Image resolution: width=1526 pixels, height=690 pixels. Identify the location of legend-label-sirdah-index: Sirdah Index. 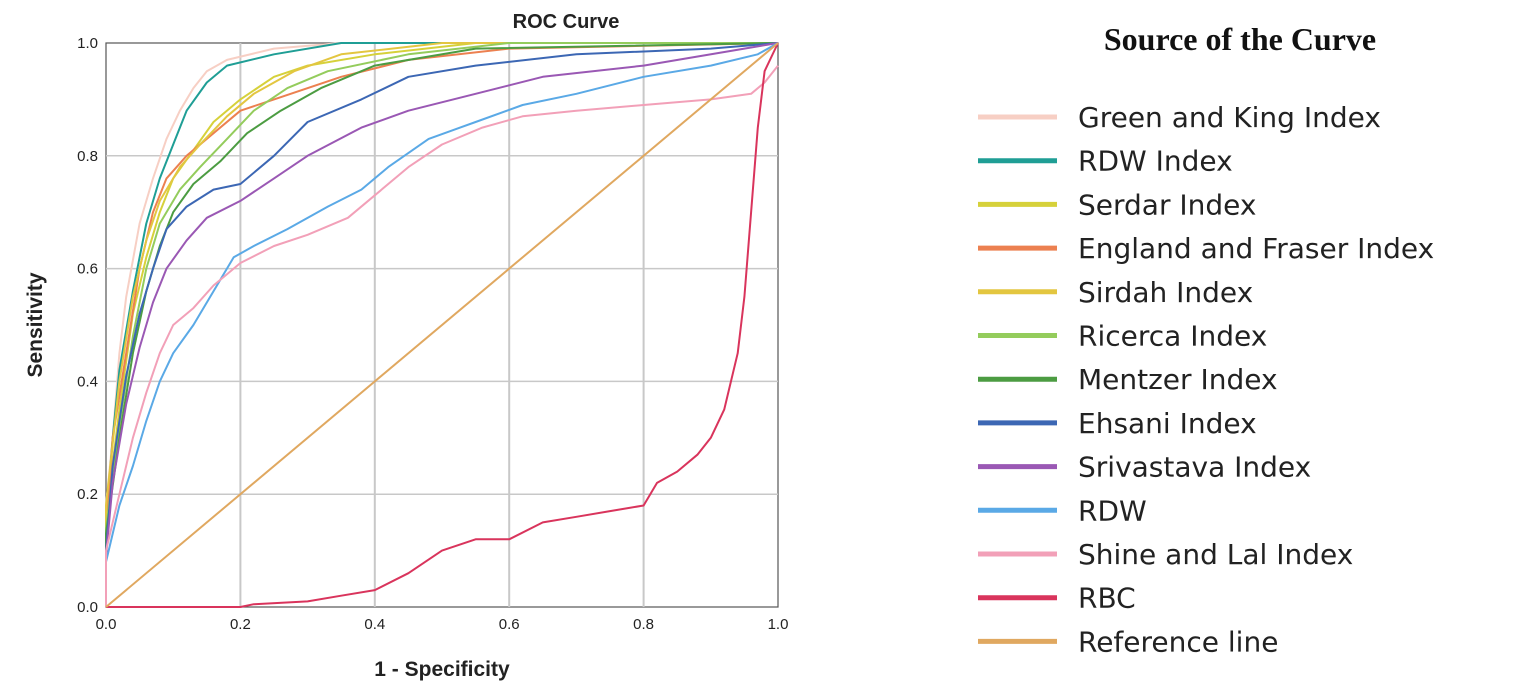
(1165, 292).